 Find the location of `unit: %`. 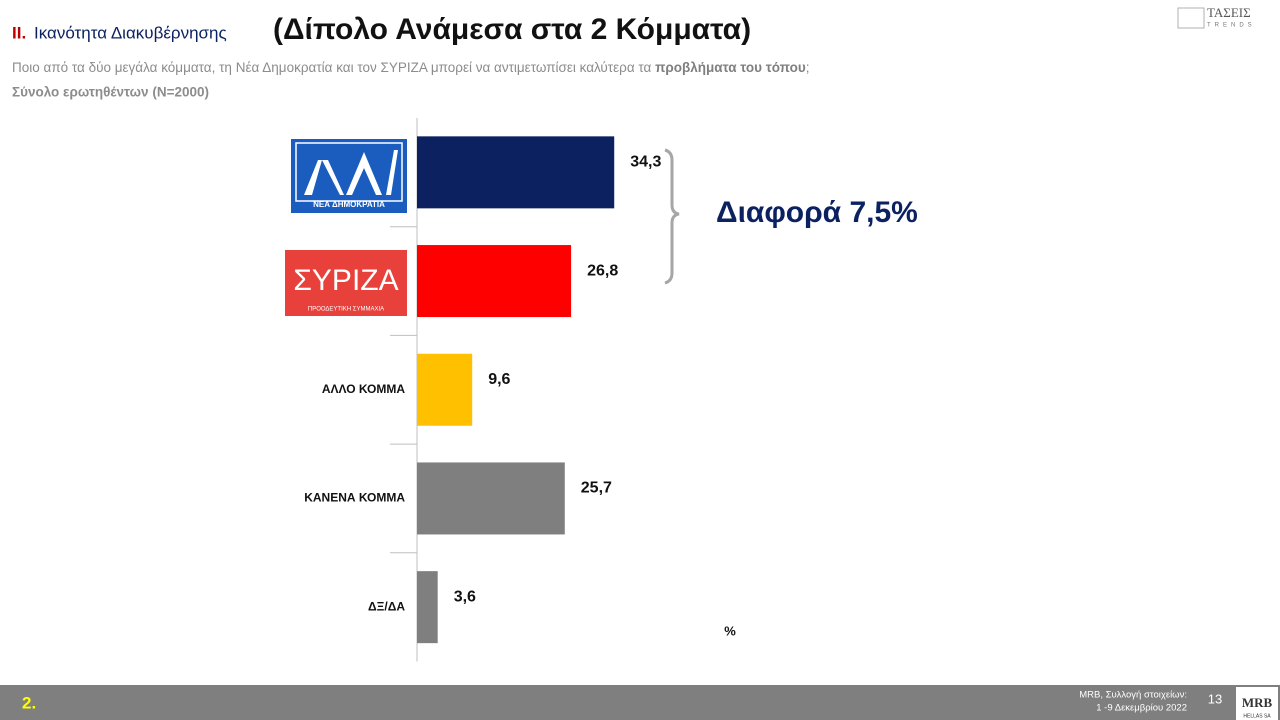

unit: % is located at coordinates (730, 630).